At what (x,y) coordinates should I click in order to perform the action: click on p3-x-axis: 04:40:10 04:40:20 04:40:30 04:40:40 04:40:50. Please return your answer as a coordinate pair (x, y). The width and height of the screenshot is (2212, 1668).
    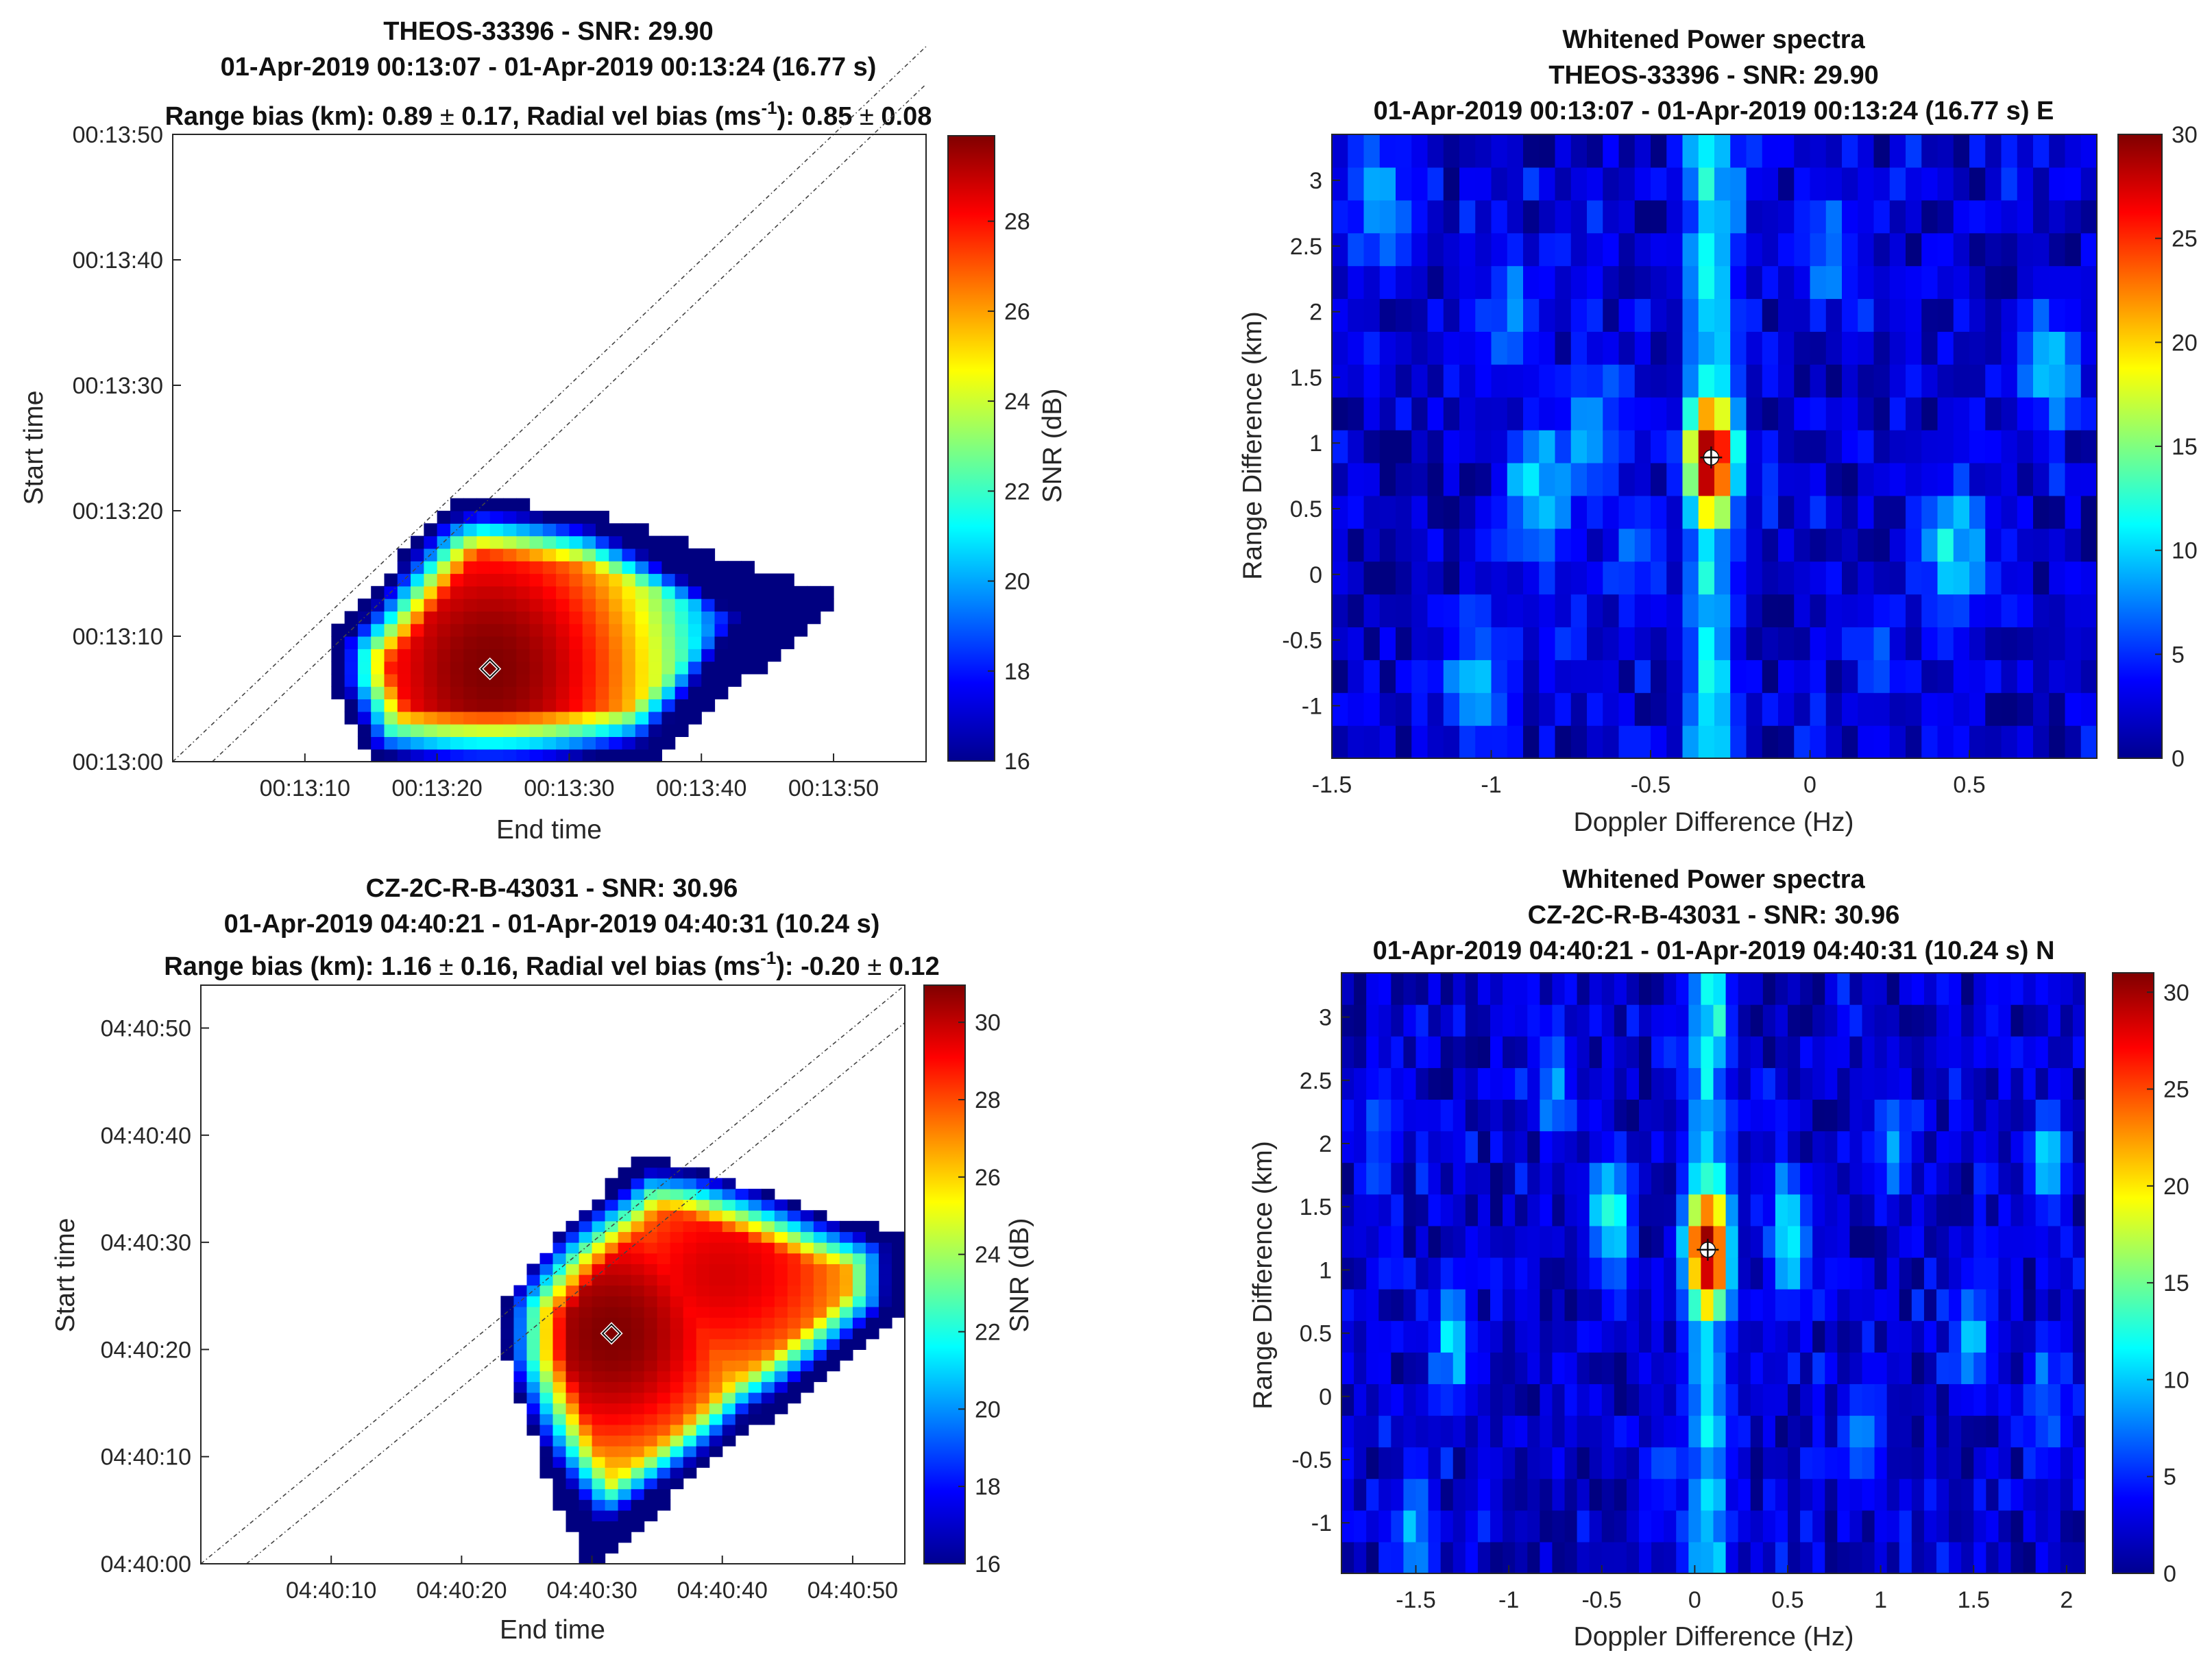
    Looking at the image, I should click on (592, 1580).